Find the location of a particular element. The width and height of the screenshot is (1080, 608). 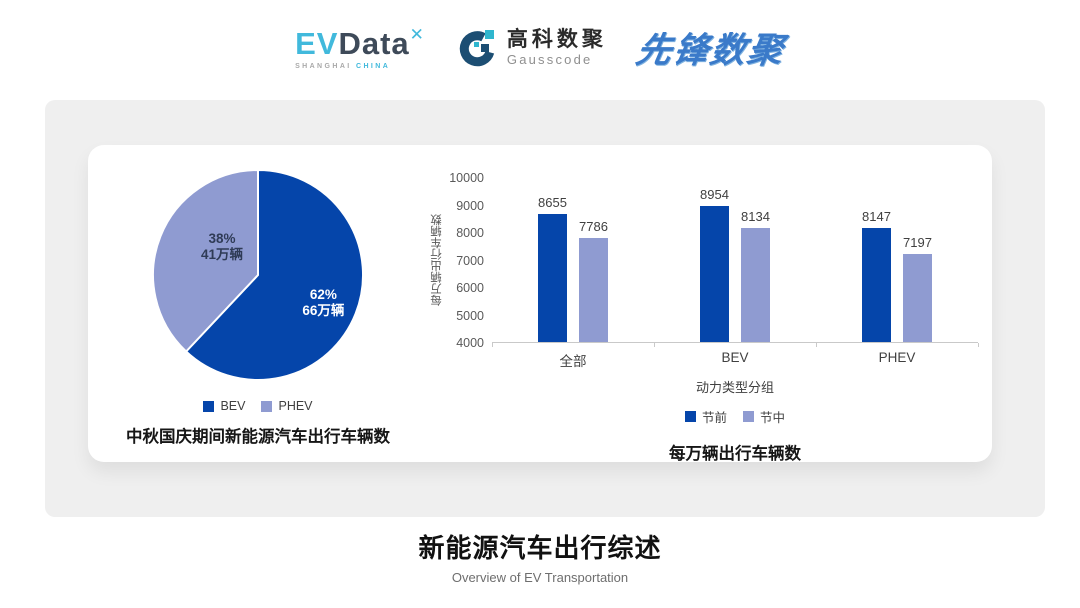

pie-legend-item: BEV is located at coordinates (224, 406).